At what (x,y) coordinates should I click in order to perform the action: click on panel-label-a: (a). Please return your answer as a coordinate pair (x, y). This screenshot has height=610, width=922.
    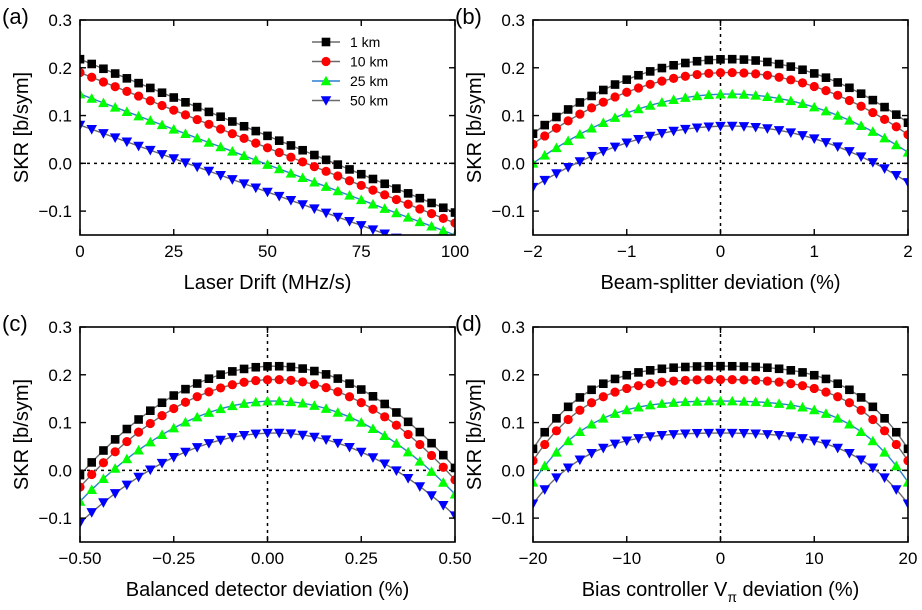
    Looking at the image, I should click on (15, 16).